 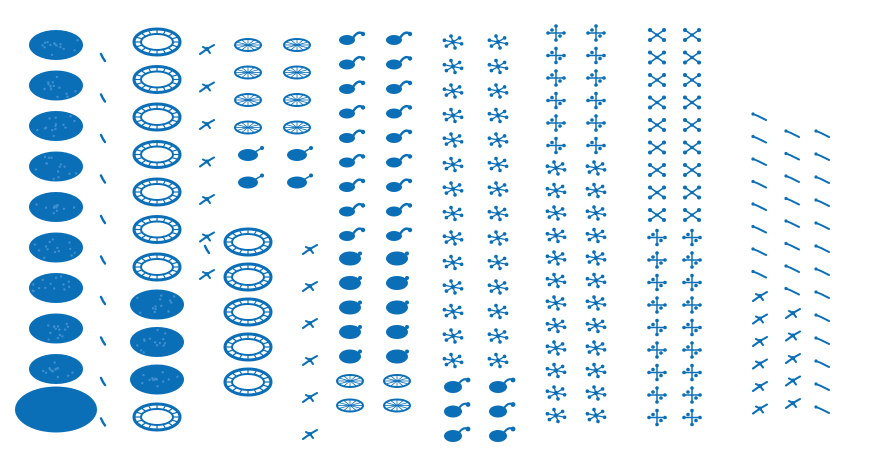 I want to click on graph-thumbnail-dot-tail, so click(x=300, y=153).